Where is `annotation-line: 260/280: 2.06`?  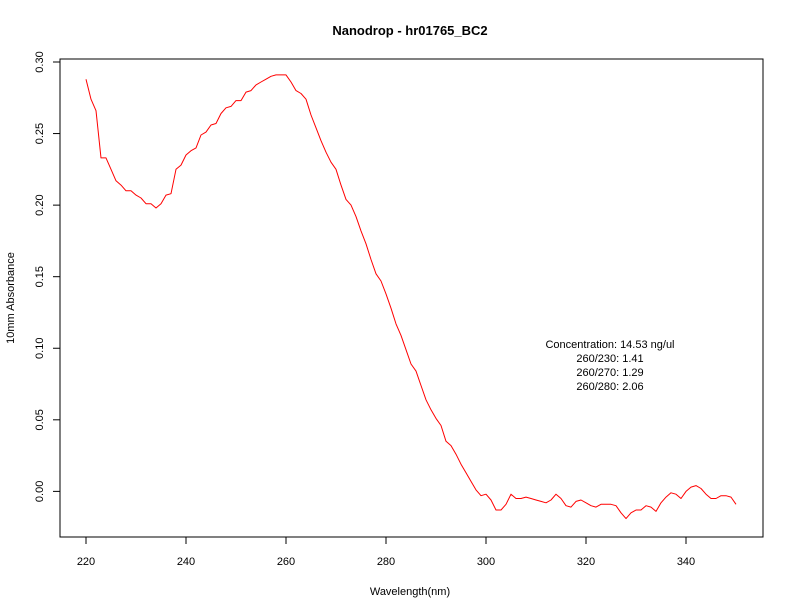 annotation-line: 260/280: 2.06 is located at coordinates (609, 387).